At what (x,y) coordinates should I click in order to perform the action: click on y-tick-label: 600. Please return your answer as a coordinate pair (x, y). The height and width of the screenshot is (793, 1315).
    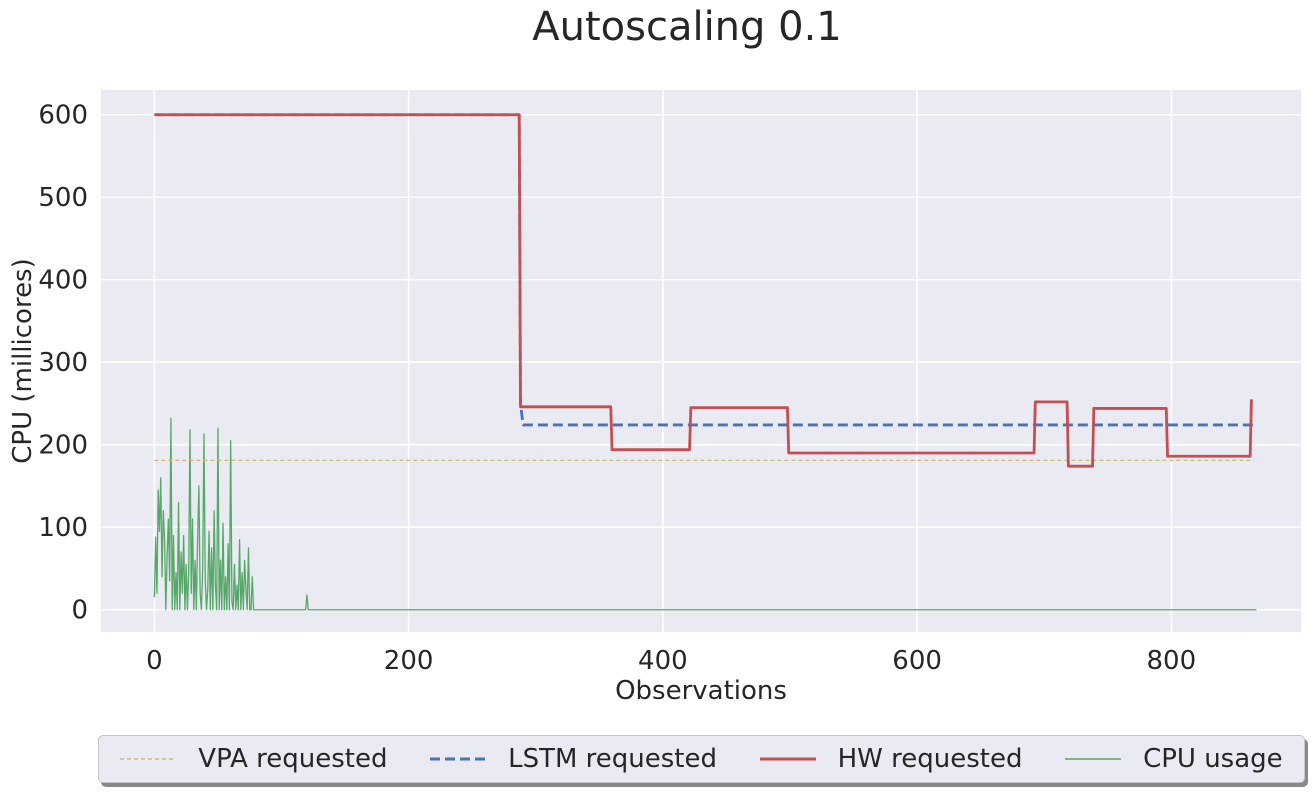
    Looking at the image, I should click on (63, 116).